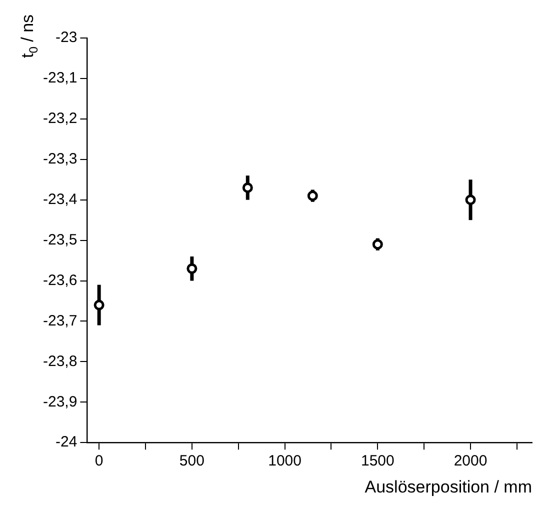 The height and width of the screenshot is (506, 540). What do you see at coordinates (191, 461) in the screenshot?
I see `x-tick-label: 500` at bounding box center [191, 461].